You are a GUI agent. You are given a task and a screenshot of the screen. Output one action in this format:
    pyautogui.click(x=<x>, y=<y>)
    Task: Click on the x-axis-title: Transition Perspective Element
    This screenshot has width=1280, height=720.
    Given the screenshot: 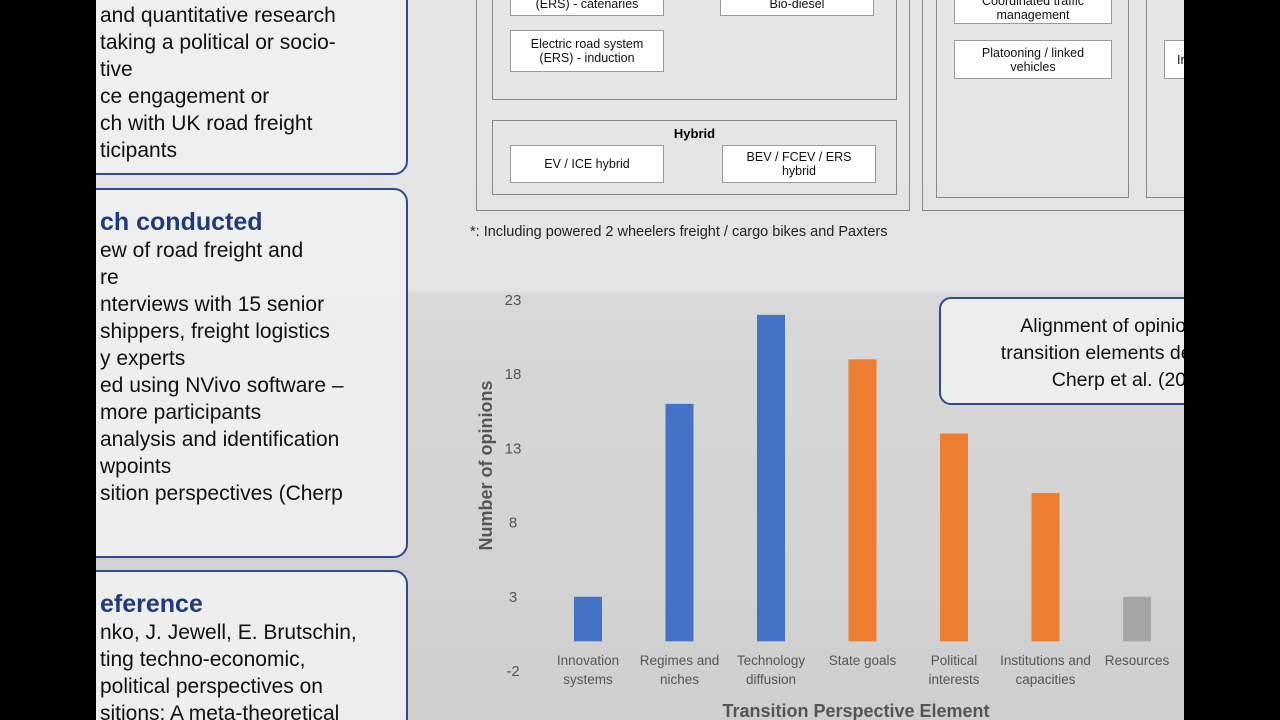 What is the action you would take?
    pyautogui.click(x=855, y=710)
    